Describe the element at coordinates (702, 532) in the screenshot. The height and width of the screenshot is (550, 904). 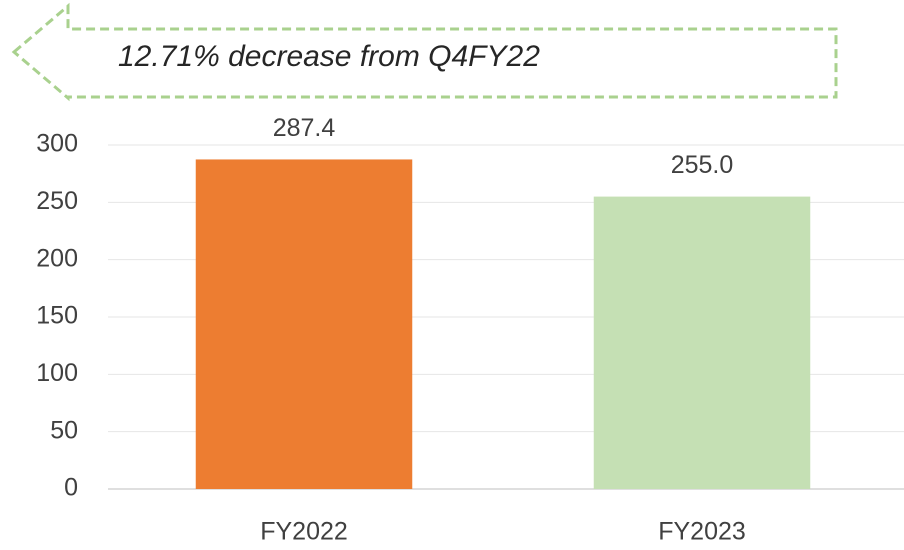
I see `x-tick-label: FY2023` at that location.